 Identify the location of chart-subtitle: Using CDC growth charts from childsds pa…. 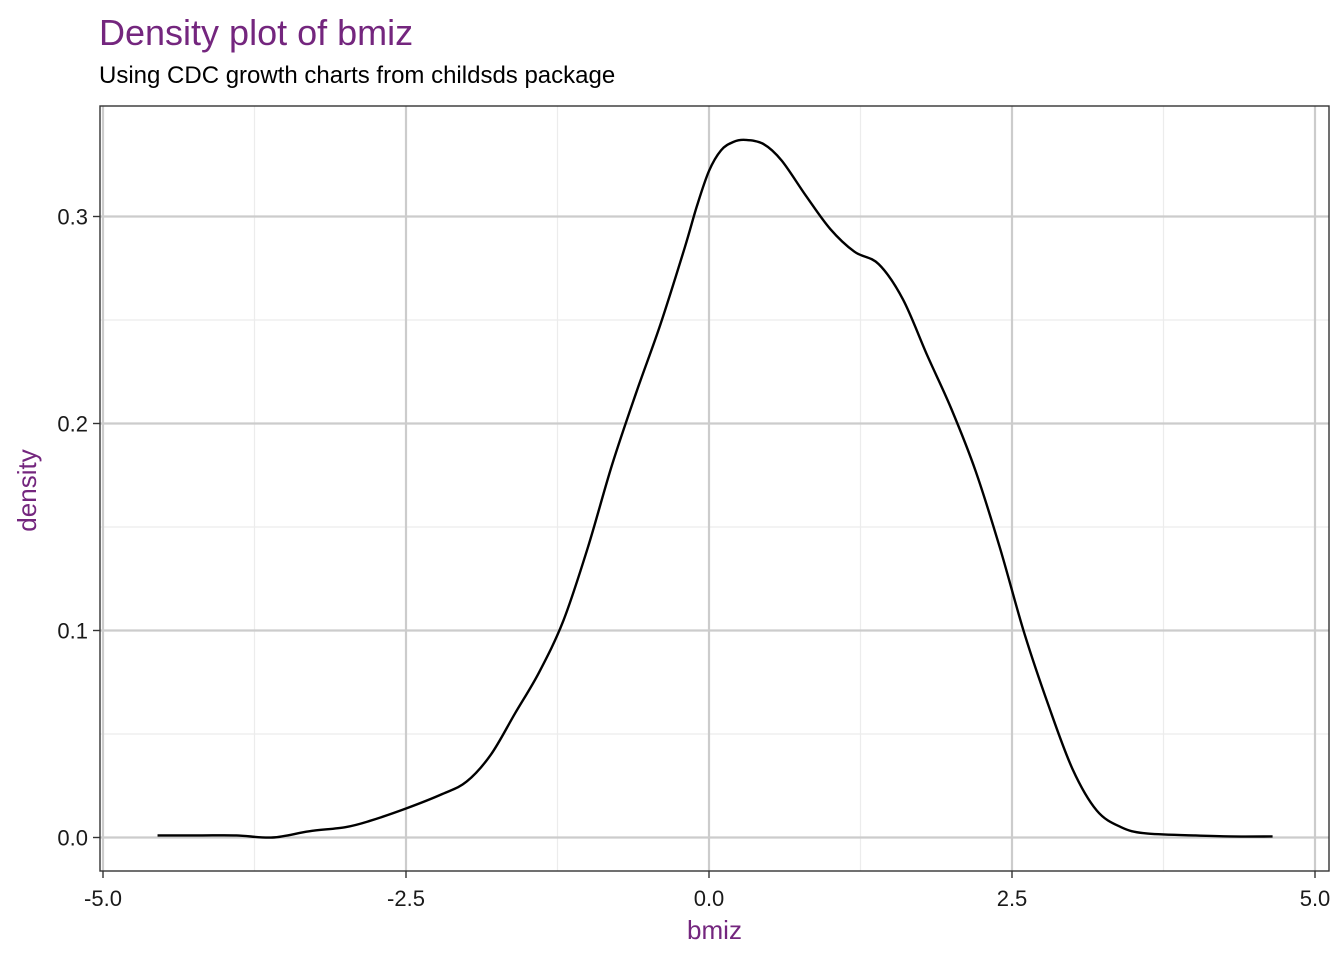
(357, 75).